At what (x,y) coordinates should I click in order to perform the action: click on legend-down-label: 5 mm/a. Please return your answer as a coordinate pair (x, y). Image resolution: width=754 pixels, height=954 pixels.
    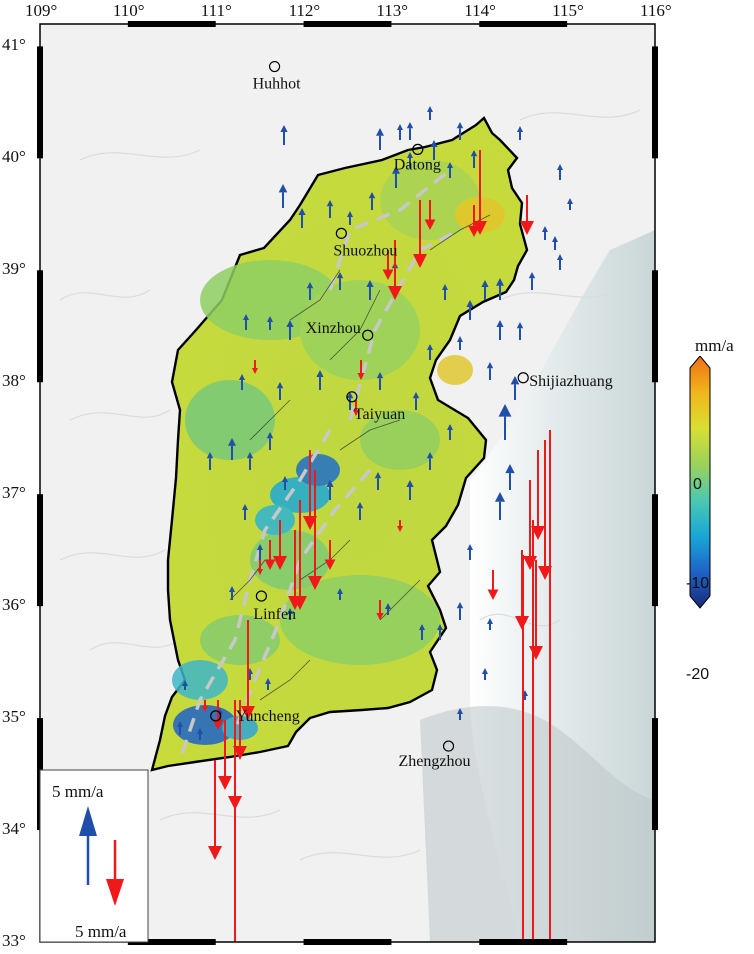
    Looking at the image, I should click on (101, 931).